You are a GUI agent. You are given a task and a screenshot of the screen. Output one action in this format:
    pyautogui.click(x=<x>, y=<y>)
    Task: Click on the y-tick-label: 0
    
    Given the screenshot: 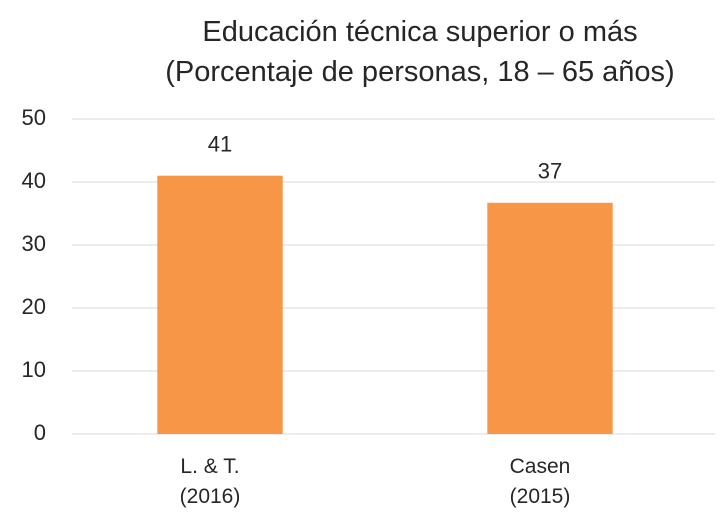 What is the action you would take?
    pyautogui.click(x=40, y=432)
    